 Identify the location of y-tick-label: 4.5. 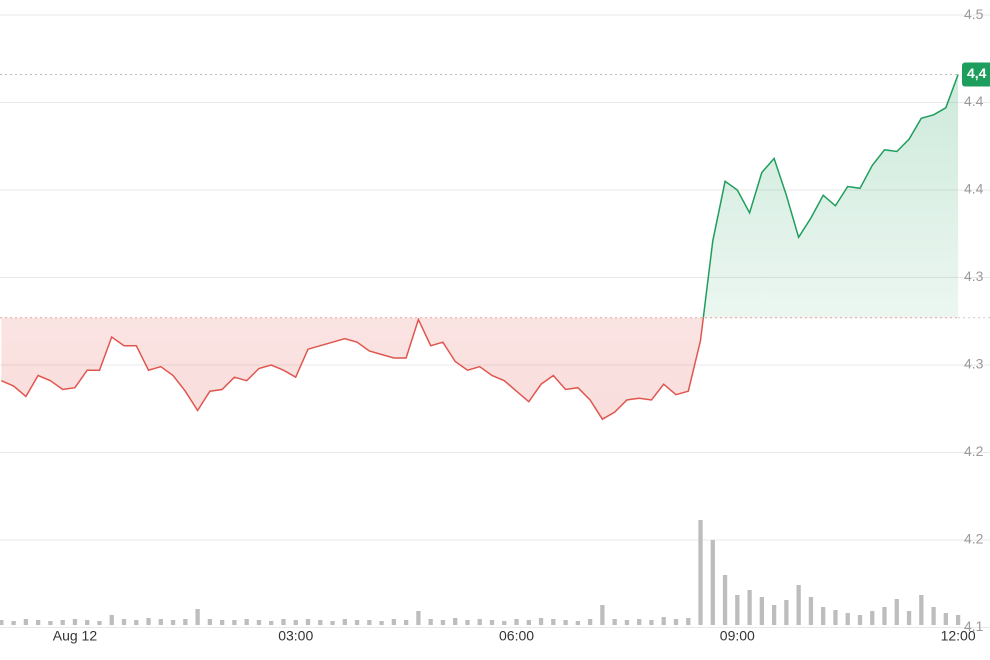
(974, 14).